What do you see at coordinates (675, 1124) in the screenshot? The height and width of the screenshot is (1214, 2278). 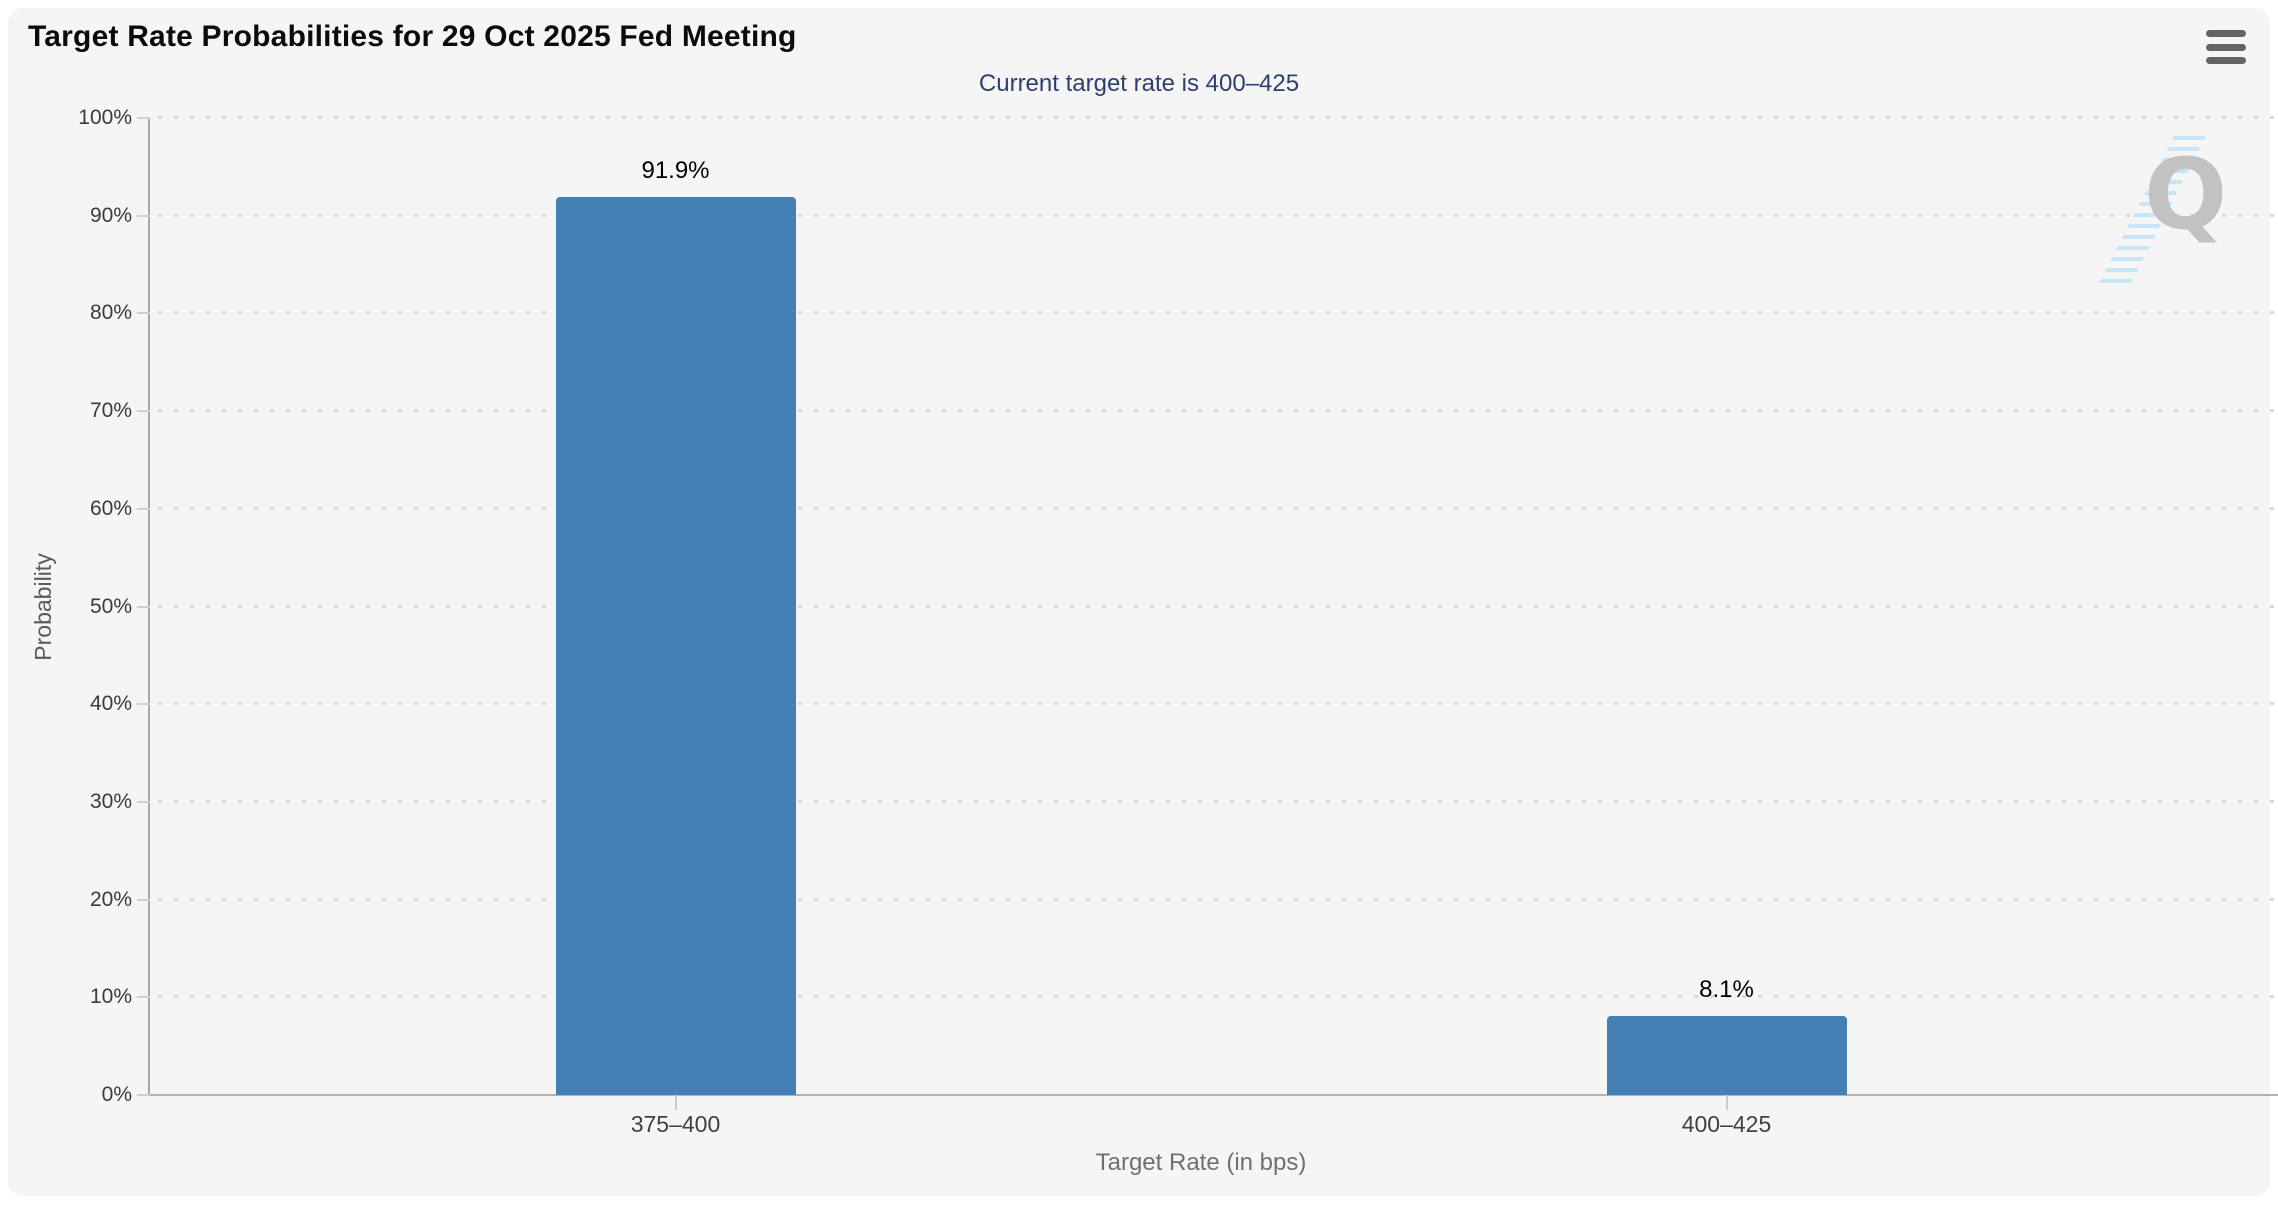 I see `x-category-label: 375–400` at bounding box center [675, 1124].